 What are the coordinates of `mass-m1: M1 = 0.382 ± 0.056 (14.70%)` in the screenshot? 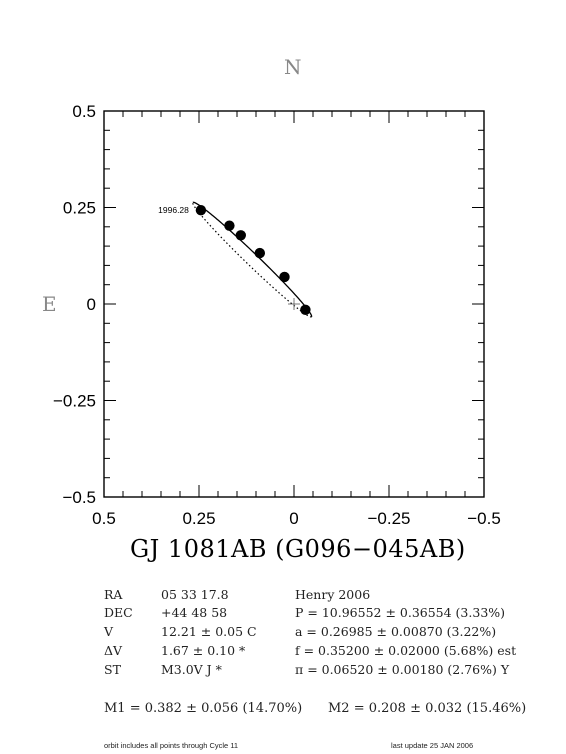 It's located at (203, 708).